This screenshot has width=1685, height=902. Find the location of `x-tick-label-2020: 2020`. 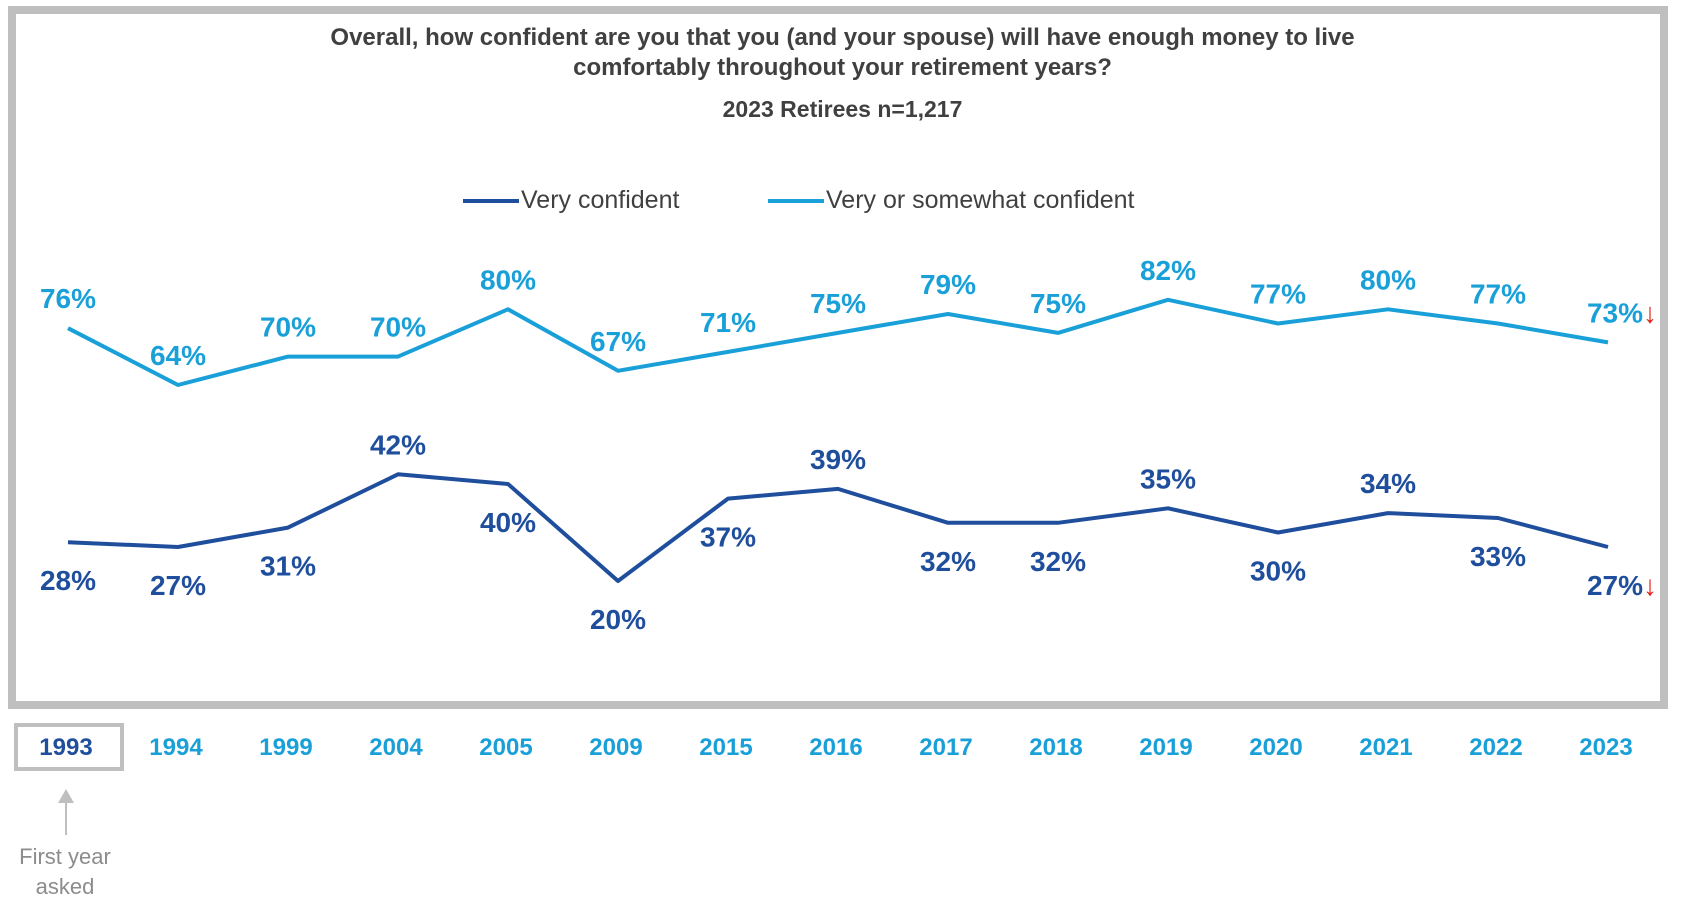

x-tick-label-2020: 2020 is located at coordinates (1275, 747).